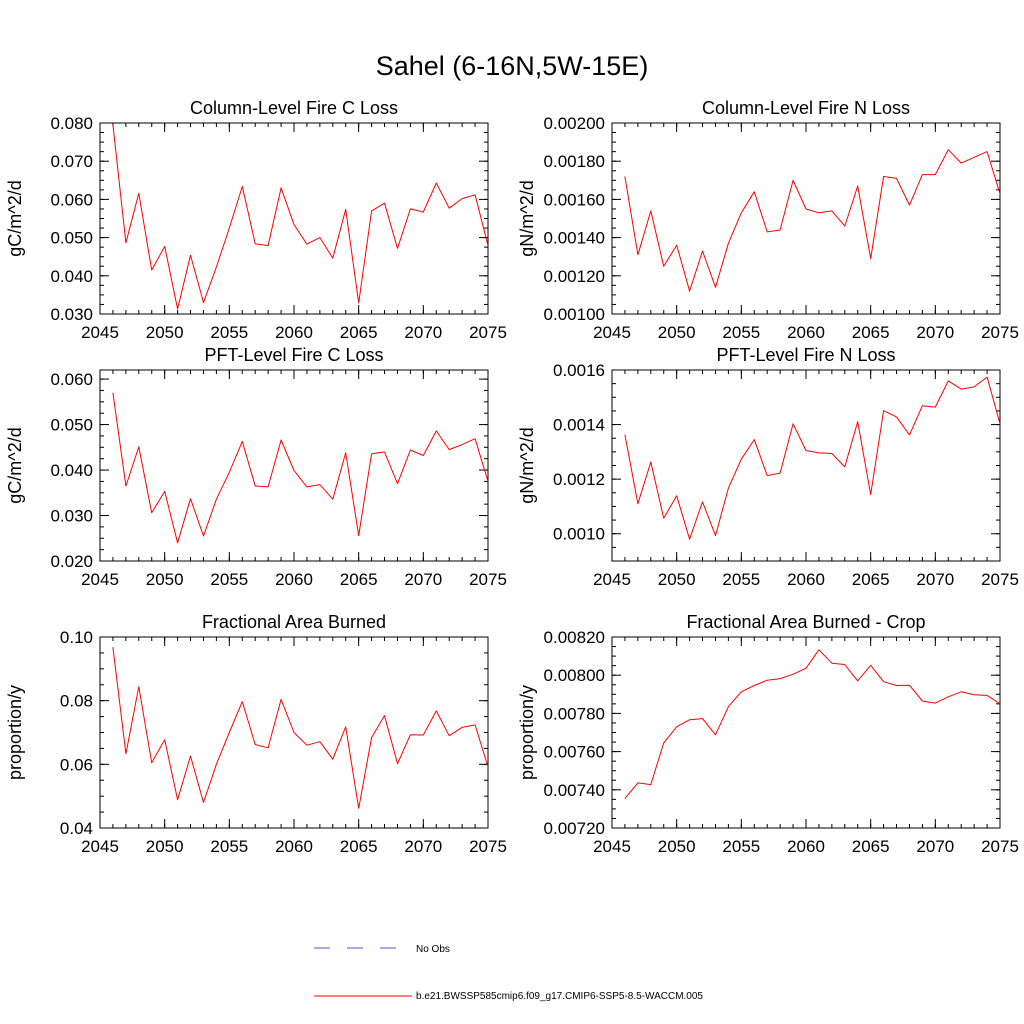 This screenshot has height=1024, width=1024. I want to click on y-tick-label: 0.0012, so click(579, 479).